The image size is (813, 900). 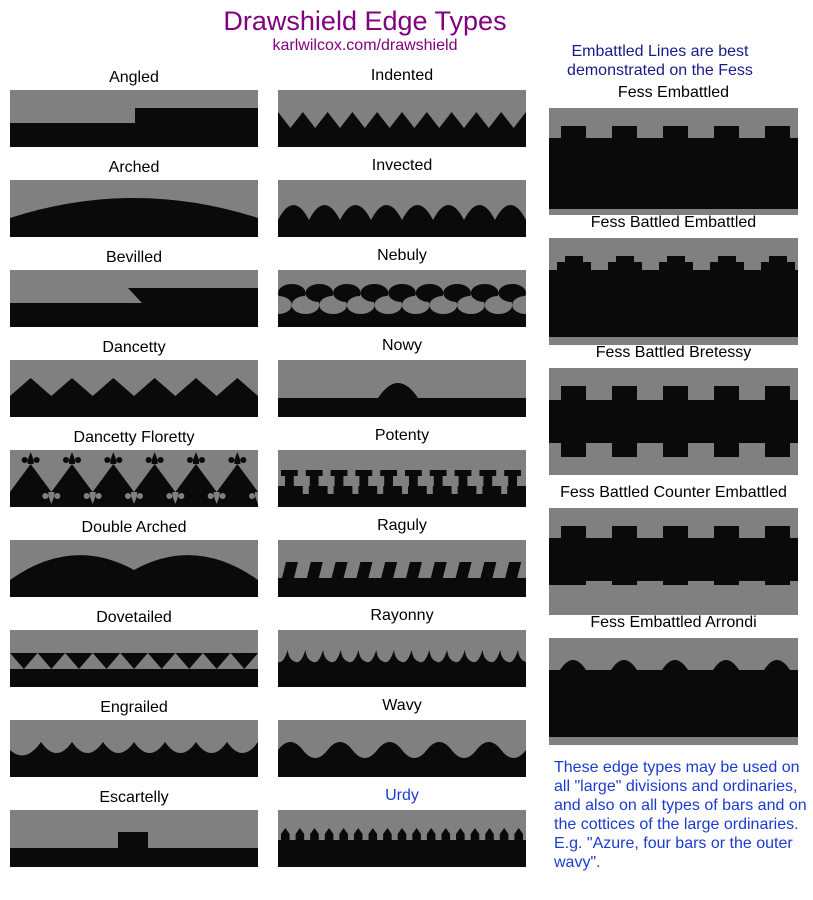 What do you see at coordinates (402, 255) in the screenshot?
I see `edge-type-label: Nebuly` at bounding box center [402, 255].